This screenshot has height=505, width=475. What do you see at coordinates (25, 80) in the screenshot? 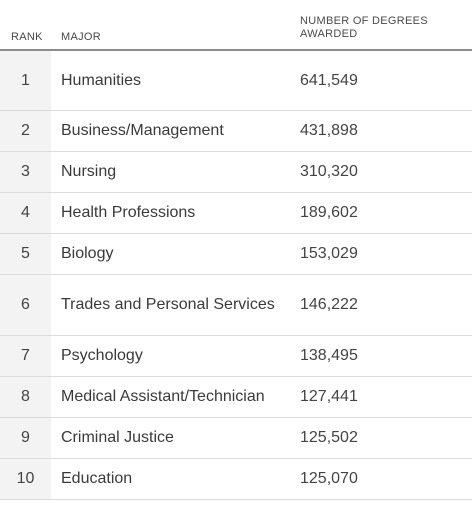
I see `rank-cell: 1` at bounding box center [25, 80].